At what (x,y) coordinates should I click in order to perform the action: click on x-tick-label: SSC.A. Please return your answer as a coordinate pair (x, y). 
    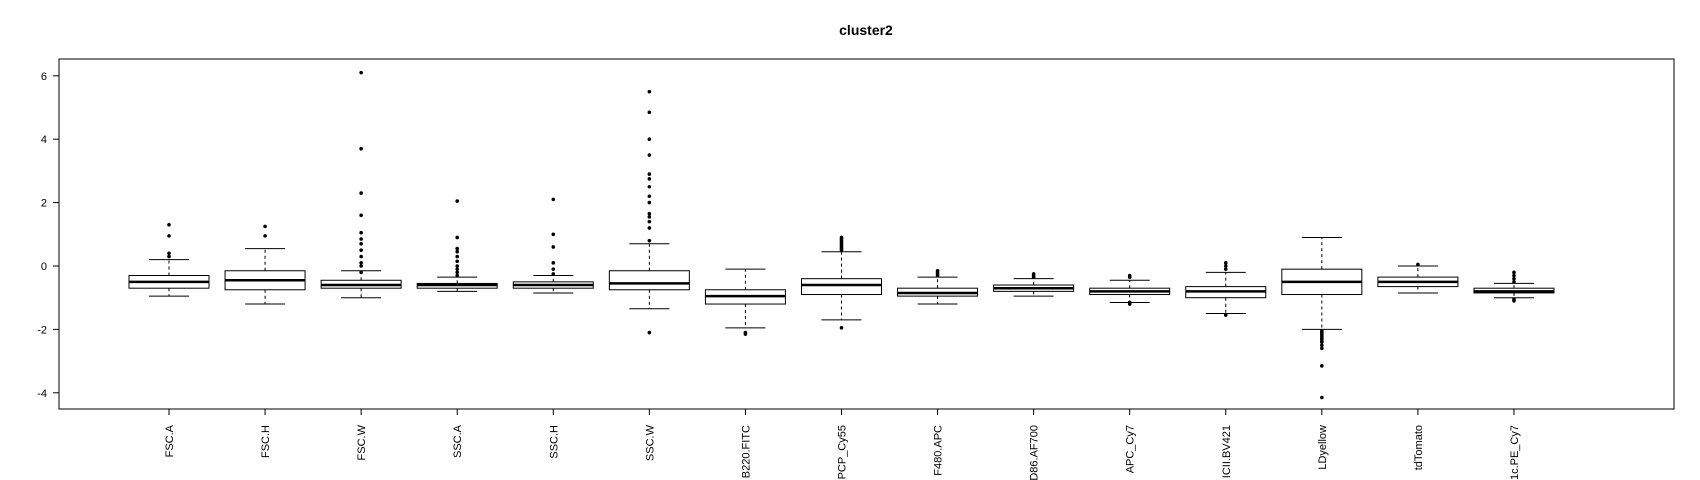
    Looking at the image, I should click on (458, 441).